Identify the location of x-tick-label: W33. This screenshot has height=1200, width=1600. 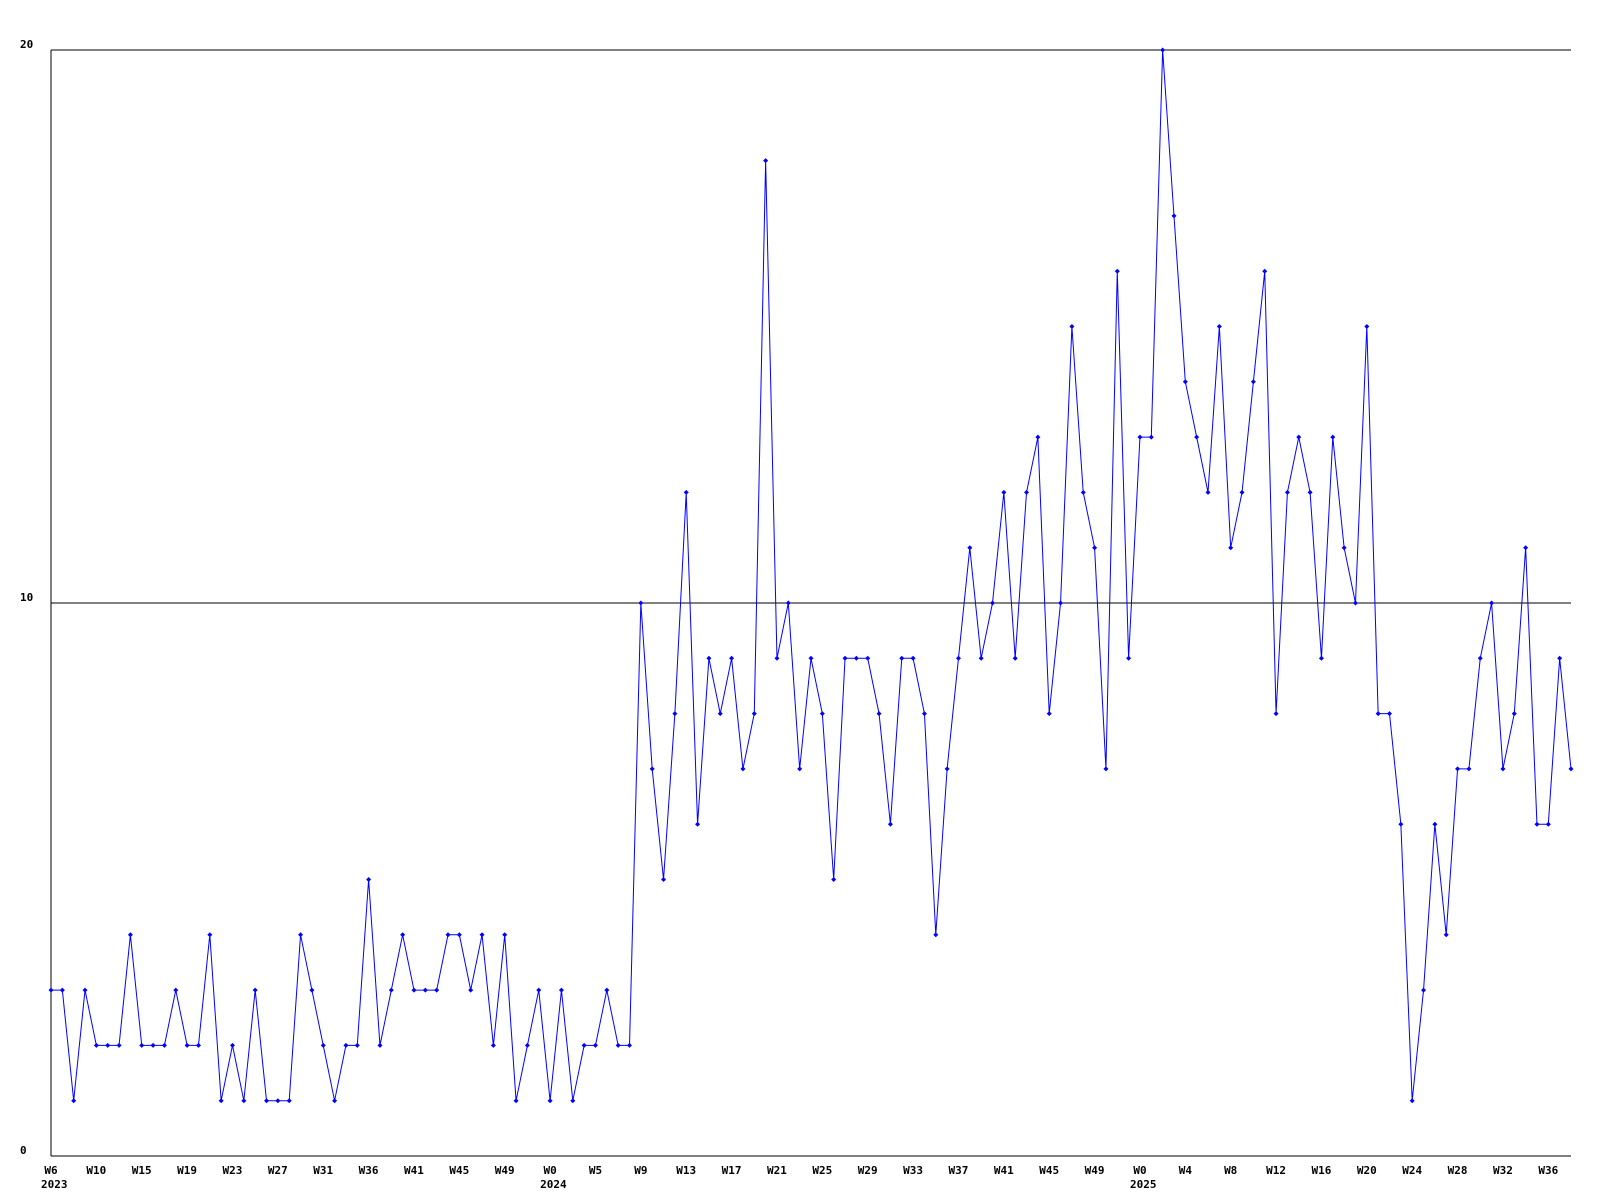
(913, 1170).